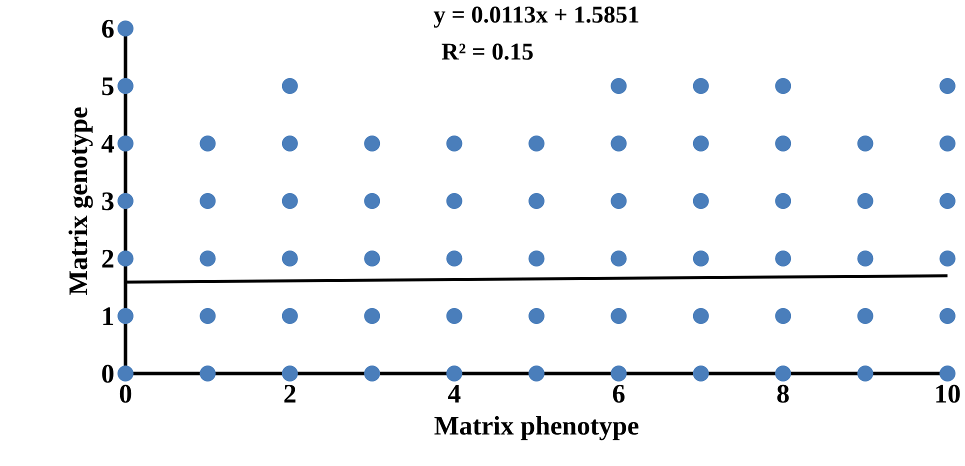  I want to click on x-tick-label: 10, so click(947, 393).